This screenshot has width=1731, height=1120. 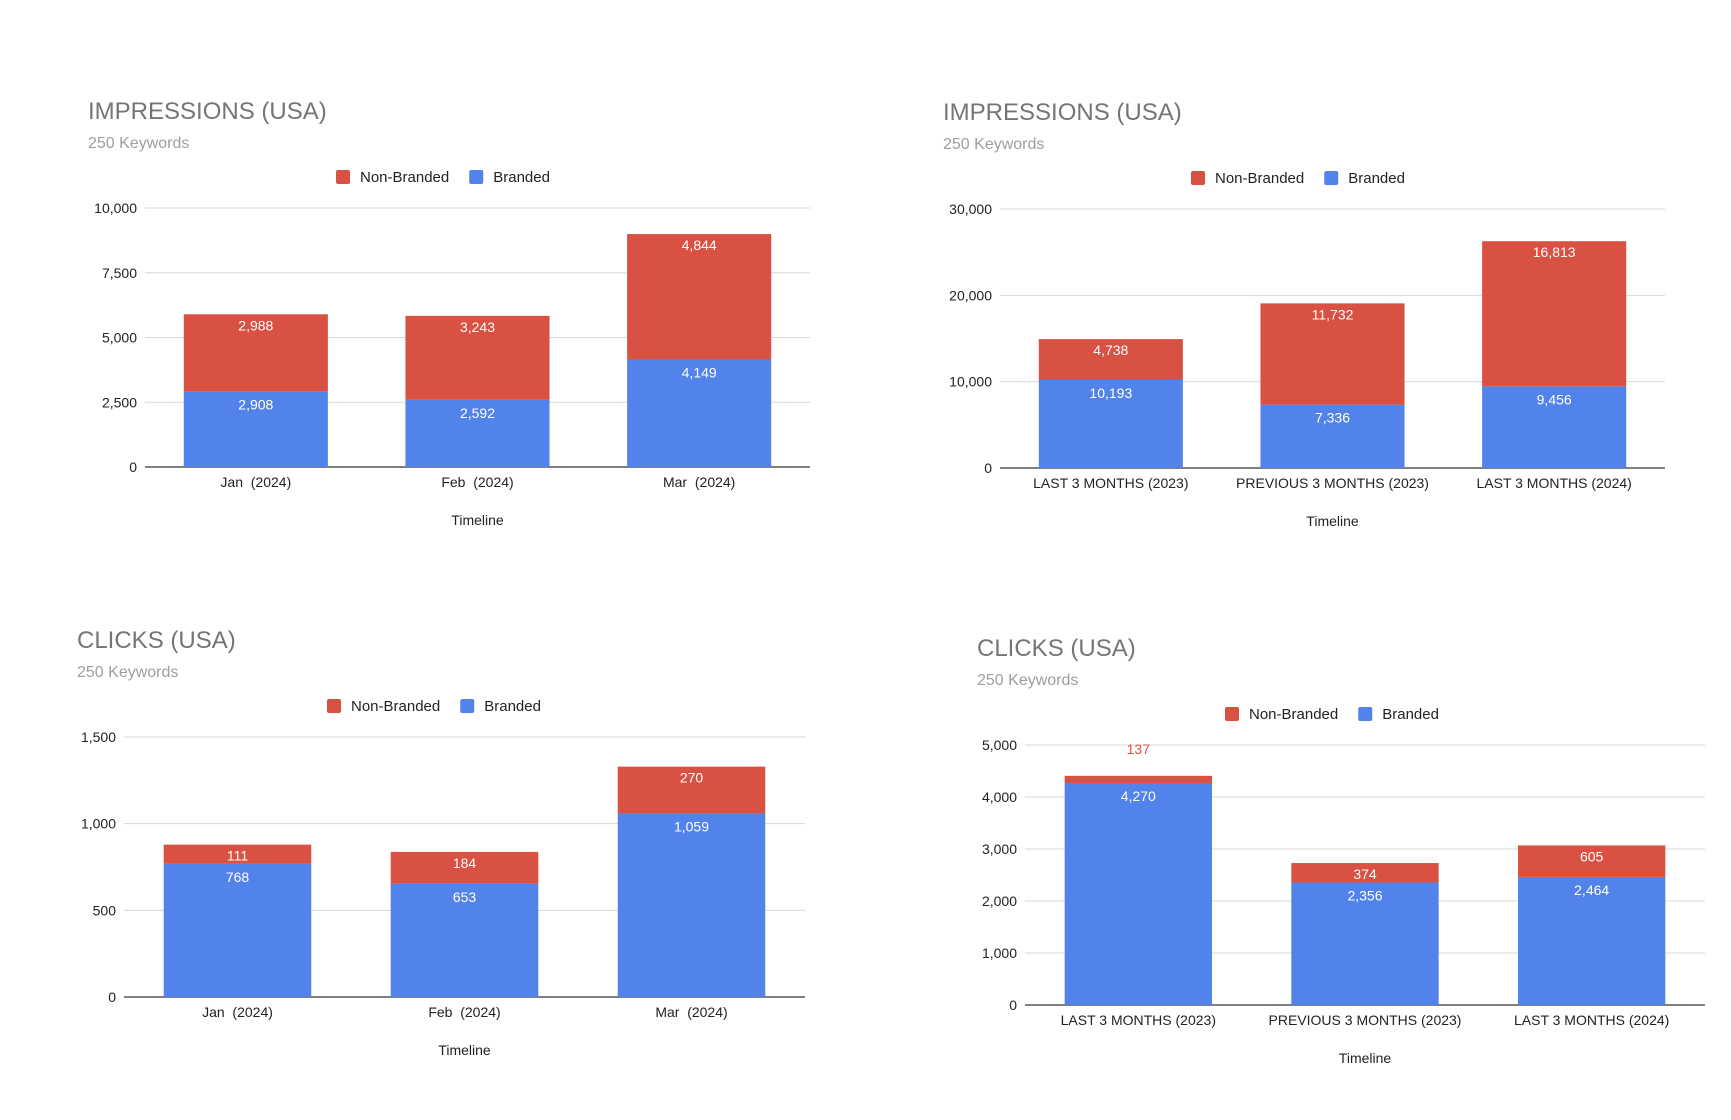 I want to click on data-label-non-branded: 4,844, so click(x=699, y=245).